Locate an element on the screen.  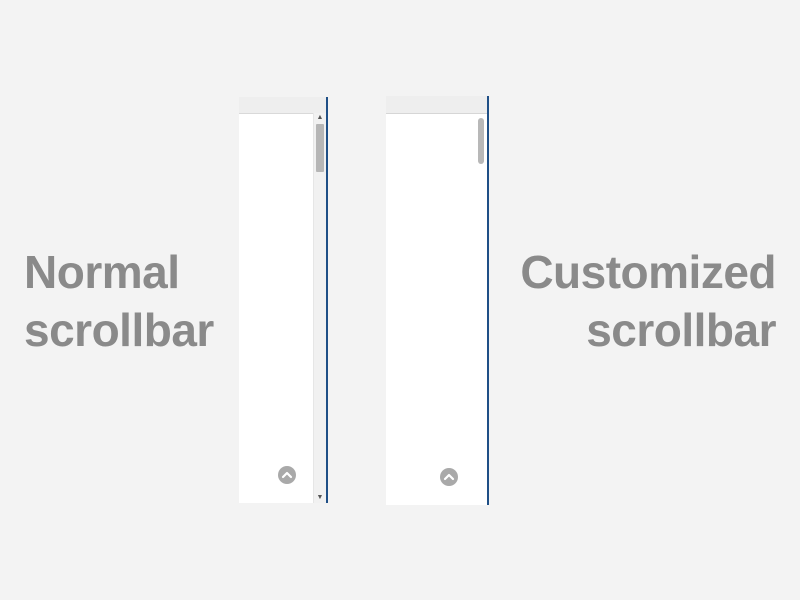
caption-line-1: Customized is located at coordinates (648, 272).